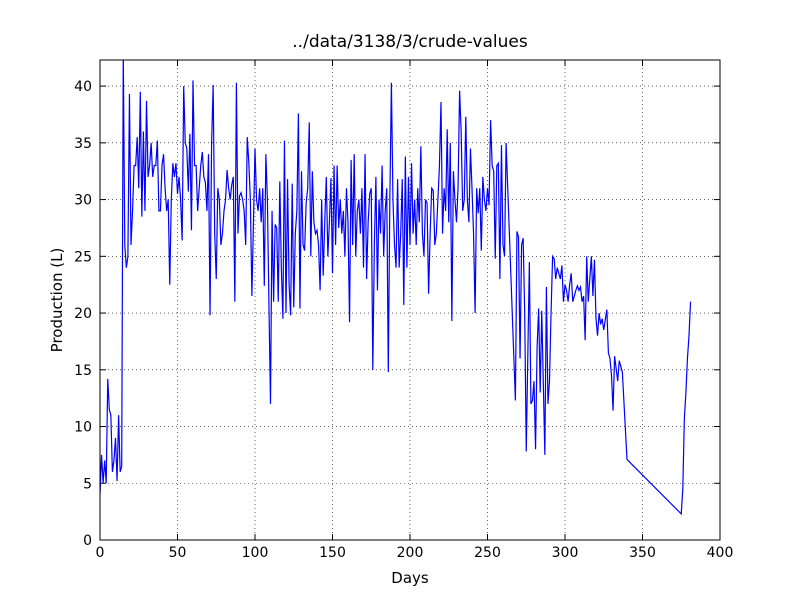 This screenshot has width=800, height=600. Describe the element at coordinates (410, 578) in the screenshot. I see `x-axis-label: Days` at that location.